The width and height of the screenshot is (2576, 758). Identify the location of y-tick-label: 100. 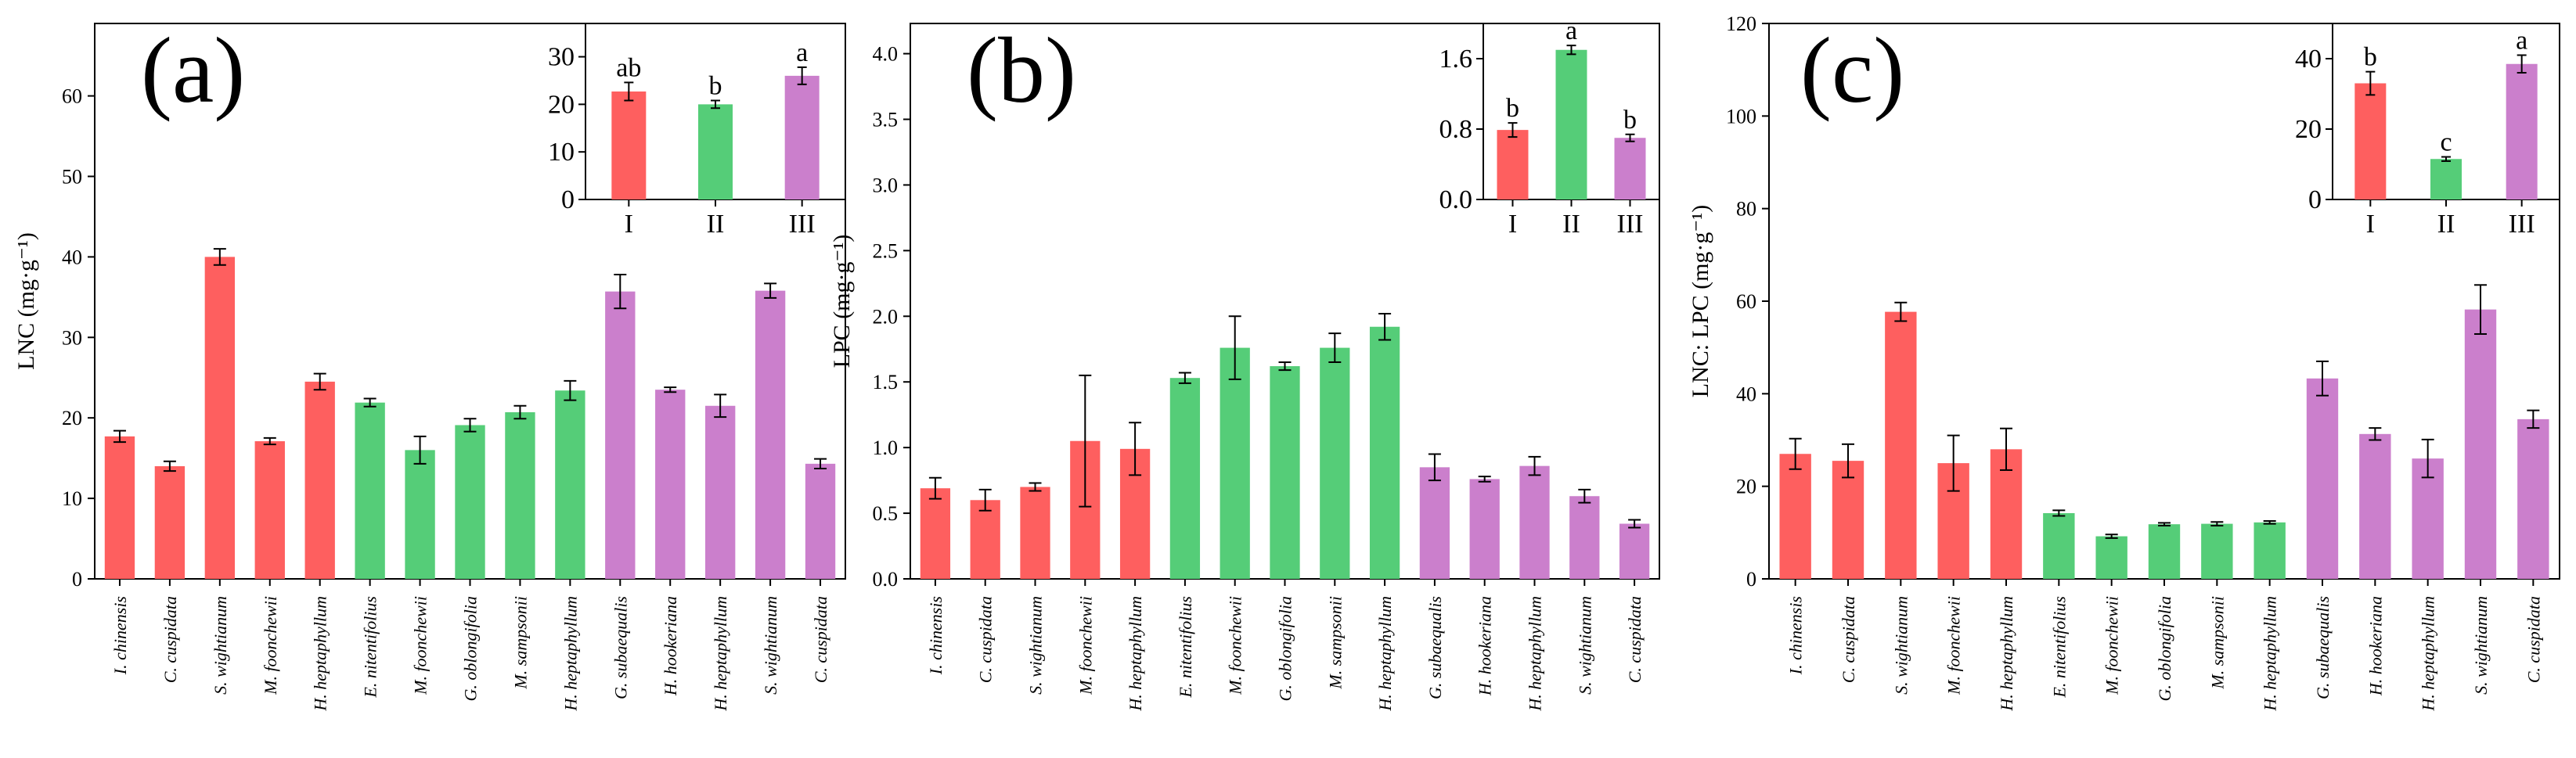
(1741, 116).